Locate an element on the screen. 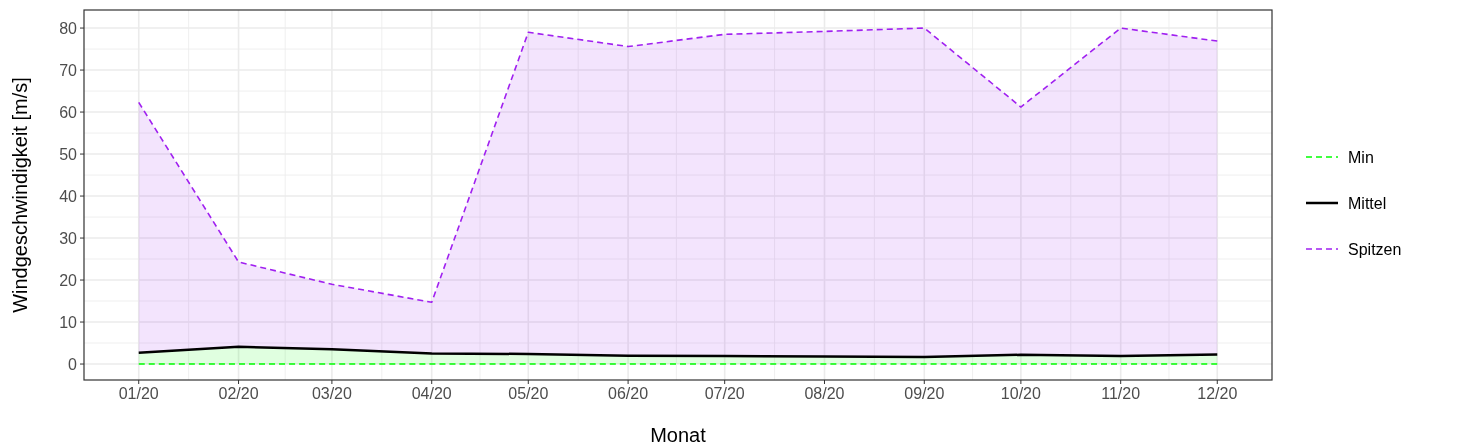 The width and height of the screenshot is (1475, 447). legend-label: Mittel is located at coordinates (1367, 203).